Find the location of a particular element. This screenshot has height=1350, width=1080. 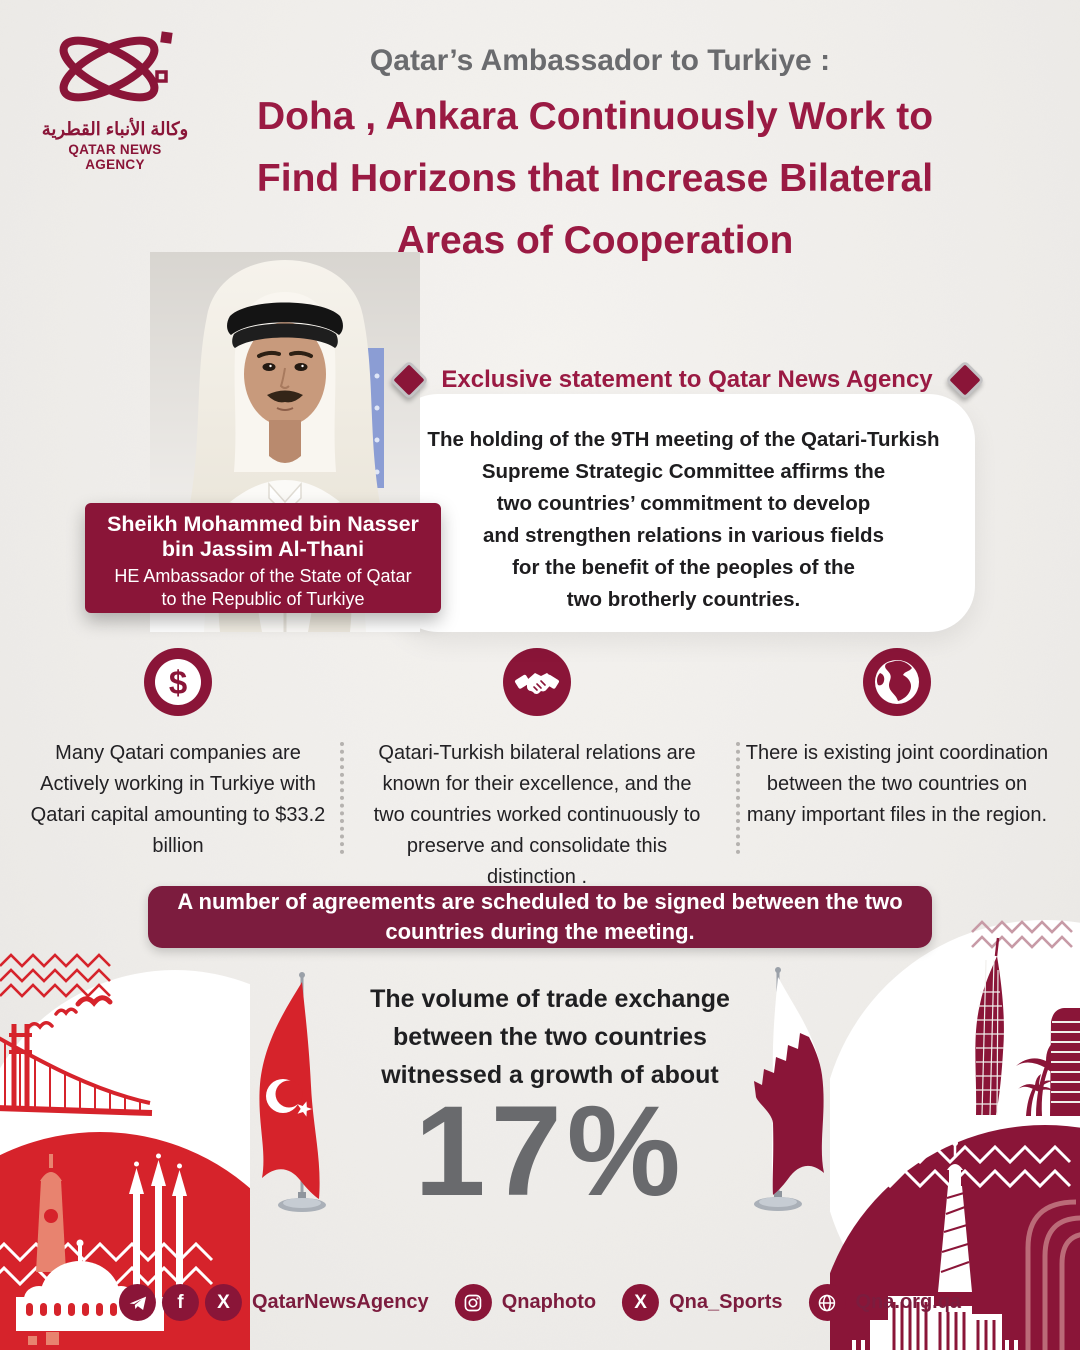

window-squares is located at coordinates (71, 1338).